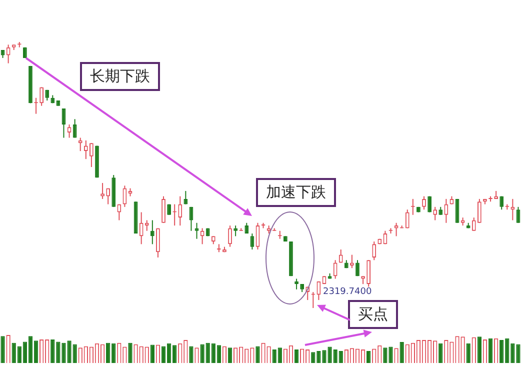  What do you see at coordinates (296, 192) in the screenshot?
I see `annotation: 加速下跌` at bounding box center [296, 192].